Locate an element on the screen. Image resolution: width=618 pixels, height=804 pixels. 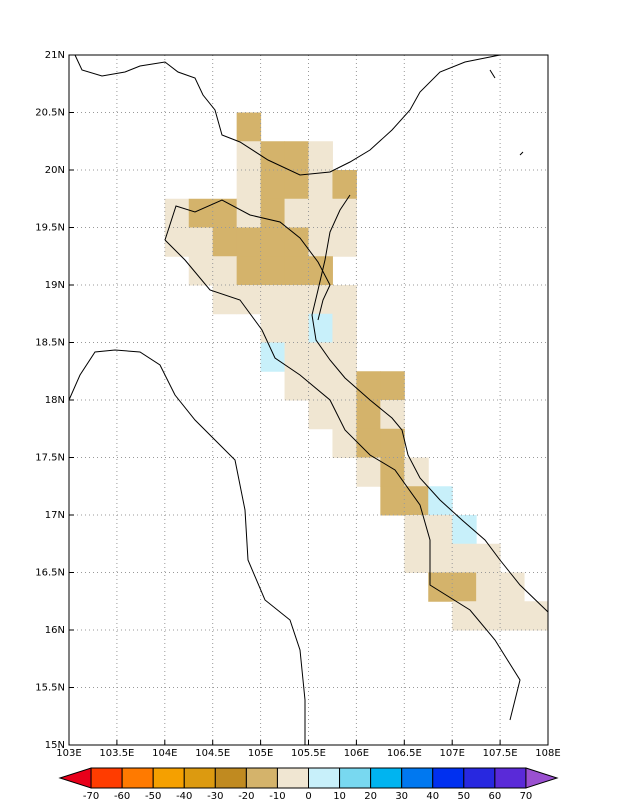
y-tick-label: 16N is located at coordinates (55, 630).